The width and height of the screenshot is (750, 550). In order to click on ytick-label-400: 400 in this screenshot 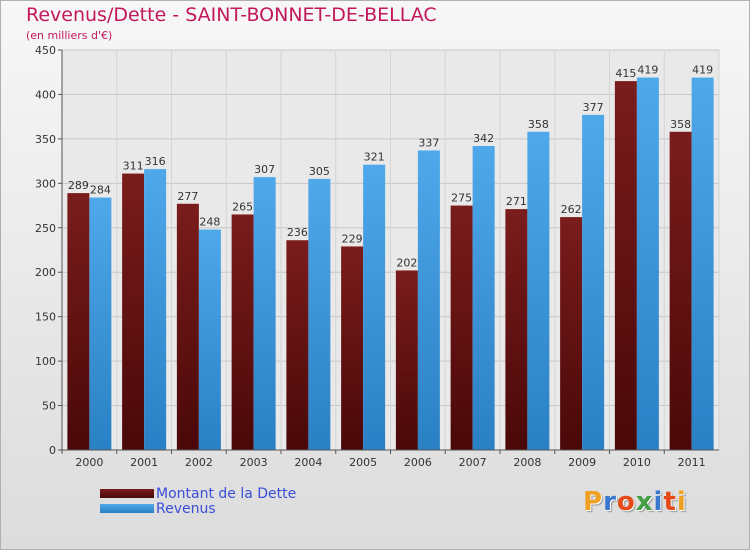, I will do `click(45, 94)`.